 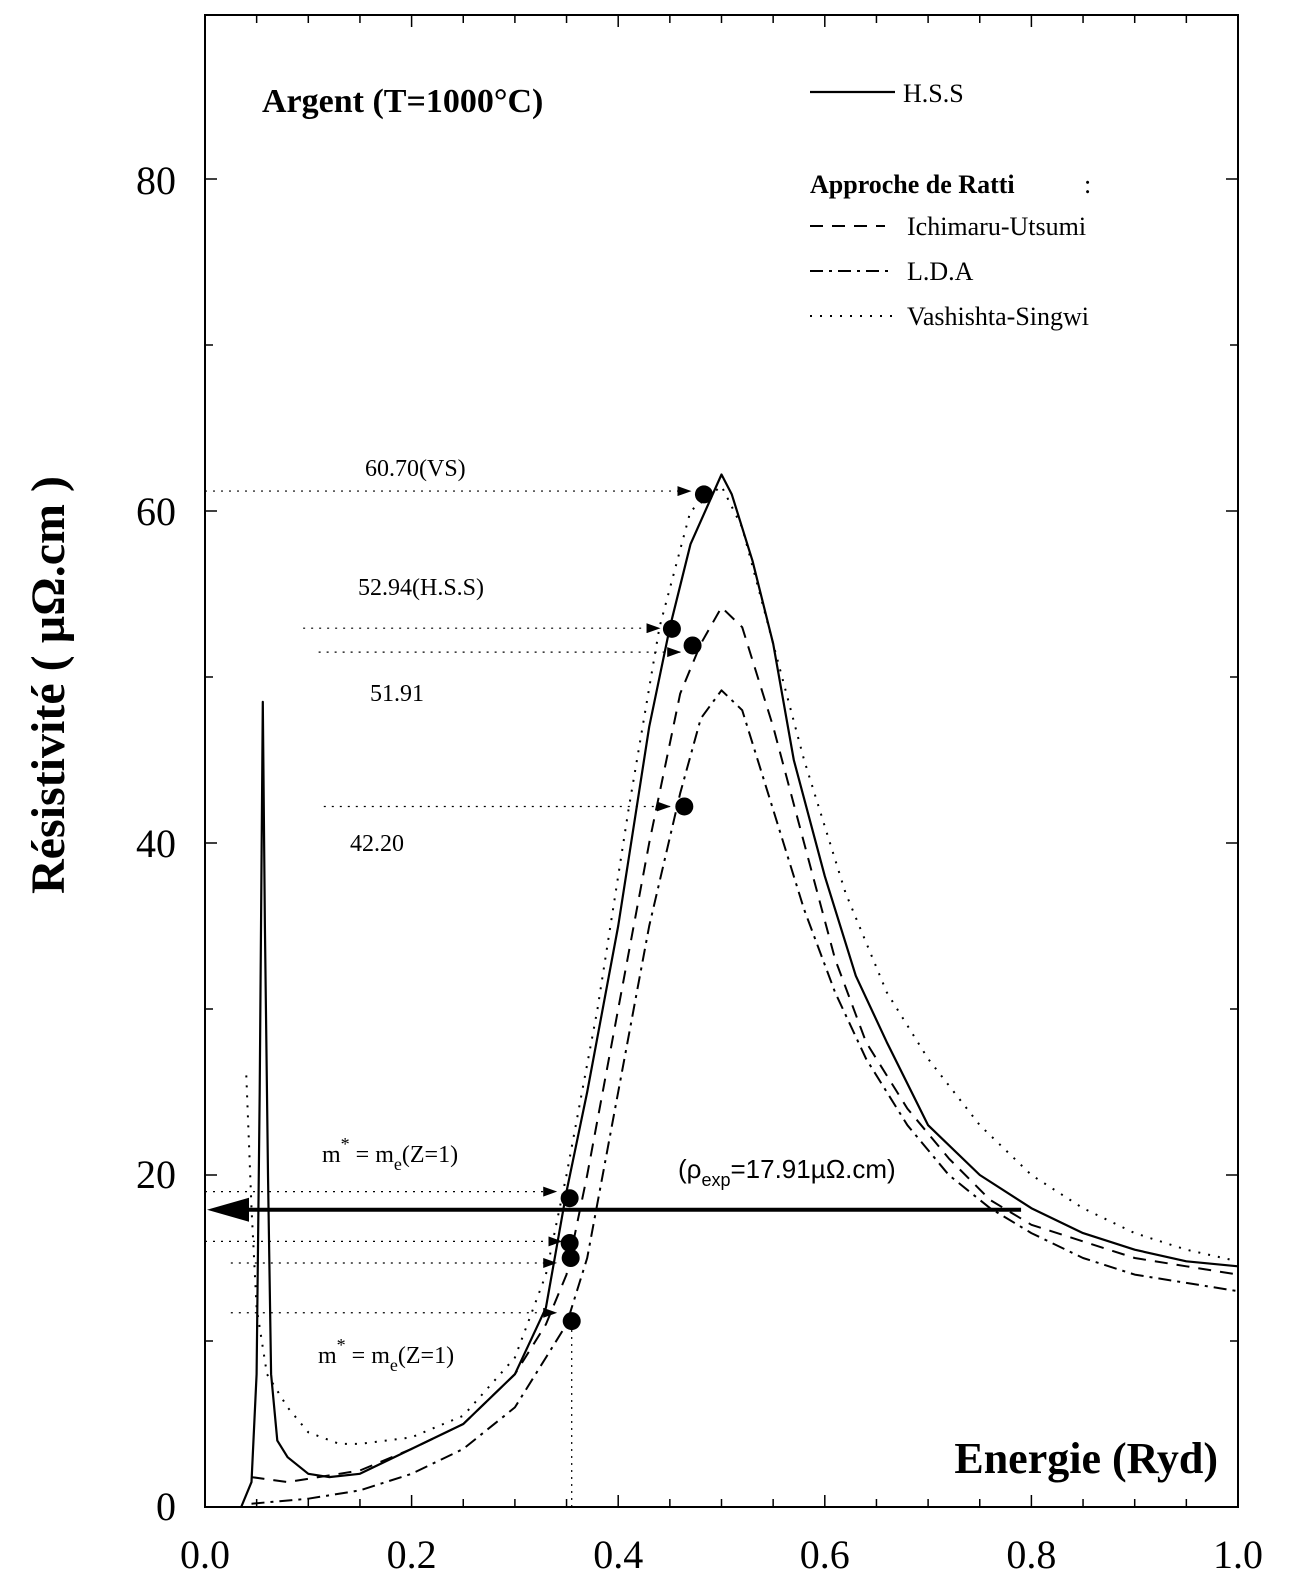 I want to click on y-axis-title: Résistivité ( µΩ.cm ), so click(x=48, y=685).